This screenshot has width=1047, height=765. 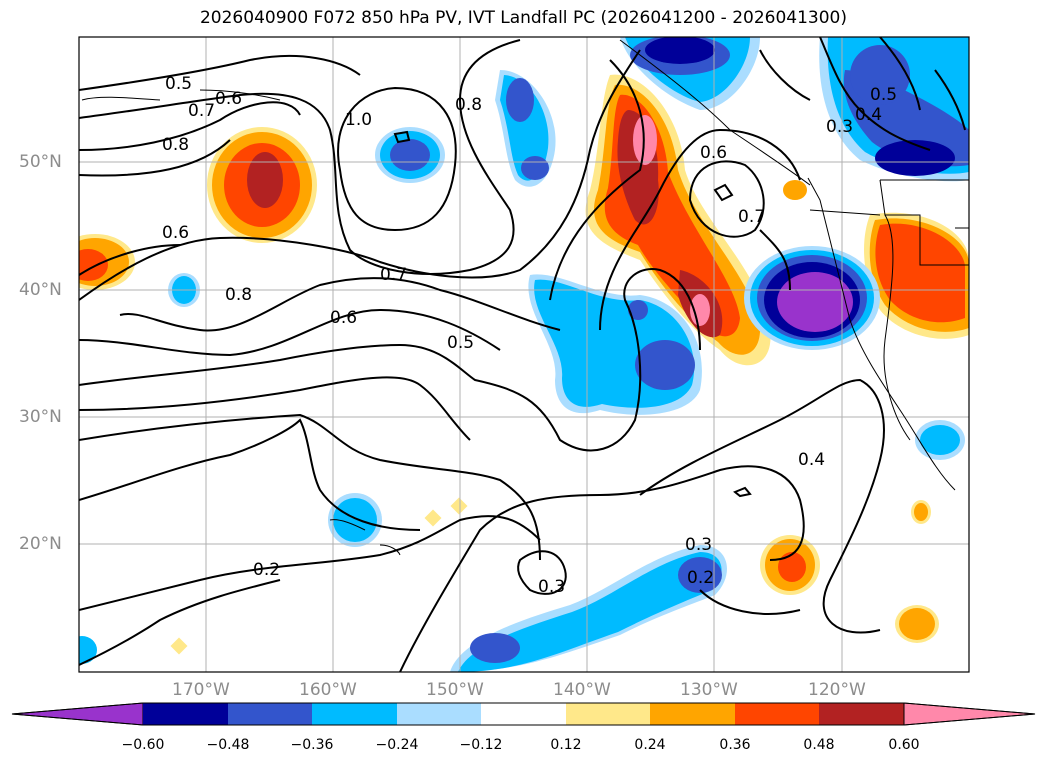 I want to click on colorbar-tick: −0.24, so click(x=397, y=745).